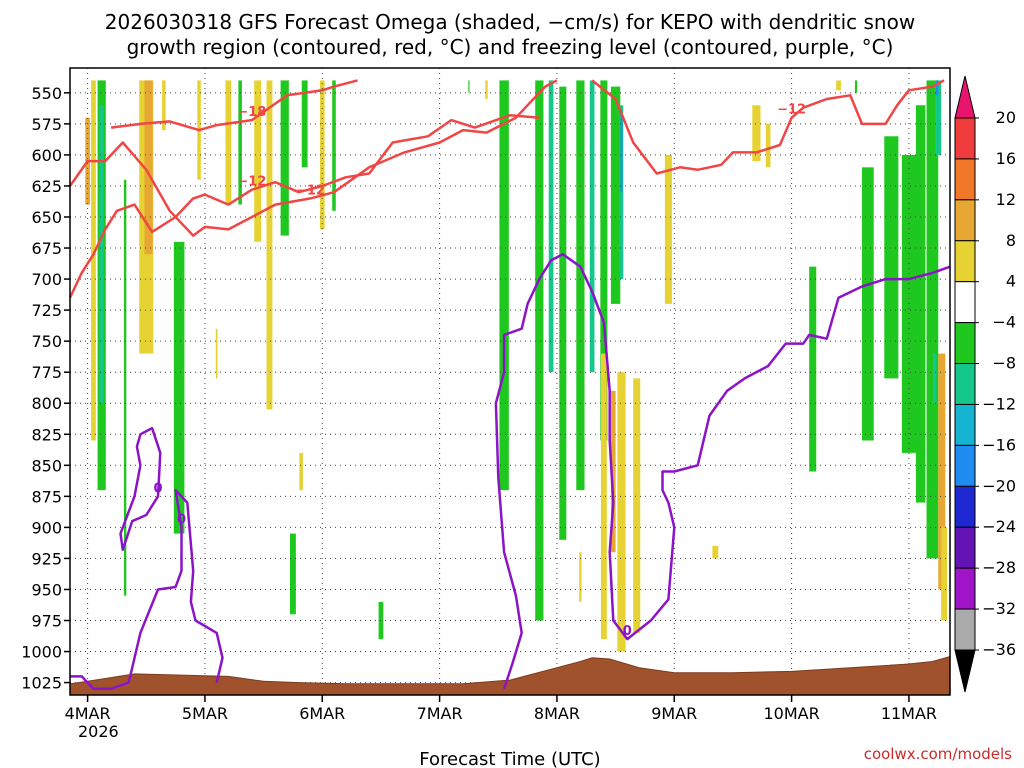 The width and height of the screenshot is (1024, 768). What do you see at coordinates (1004, 322) in the screenshot?
I see `colorbar-label: −4` at bounding box center [1004, 322].